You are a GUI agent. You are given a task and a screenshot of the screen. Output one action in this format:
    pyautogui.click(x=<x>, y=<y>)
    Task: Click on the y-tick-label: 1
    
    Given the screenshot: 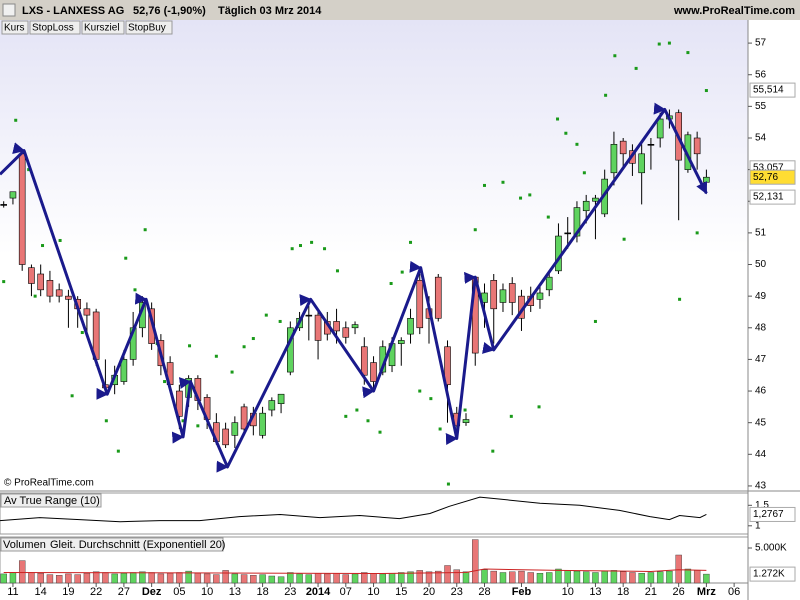 What is the action you would take?
    pyautogui.click(x=758, y=525)
    